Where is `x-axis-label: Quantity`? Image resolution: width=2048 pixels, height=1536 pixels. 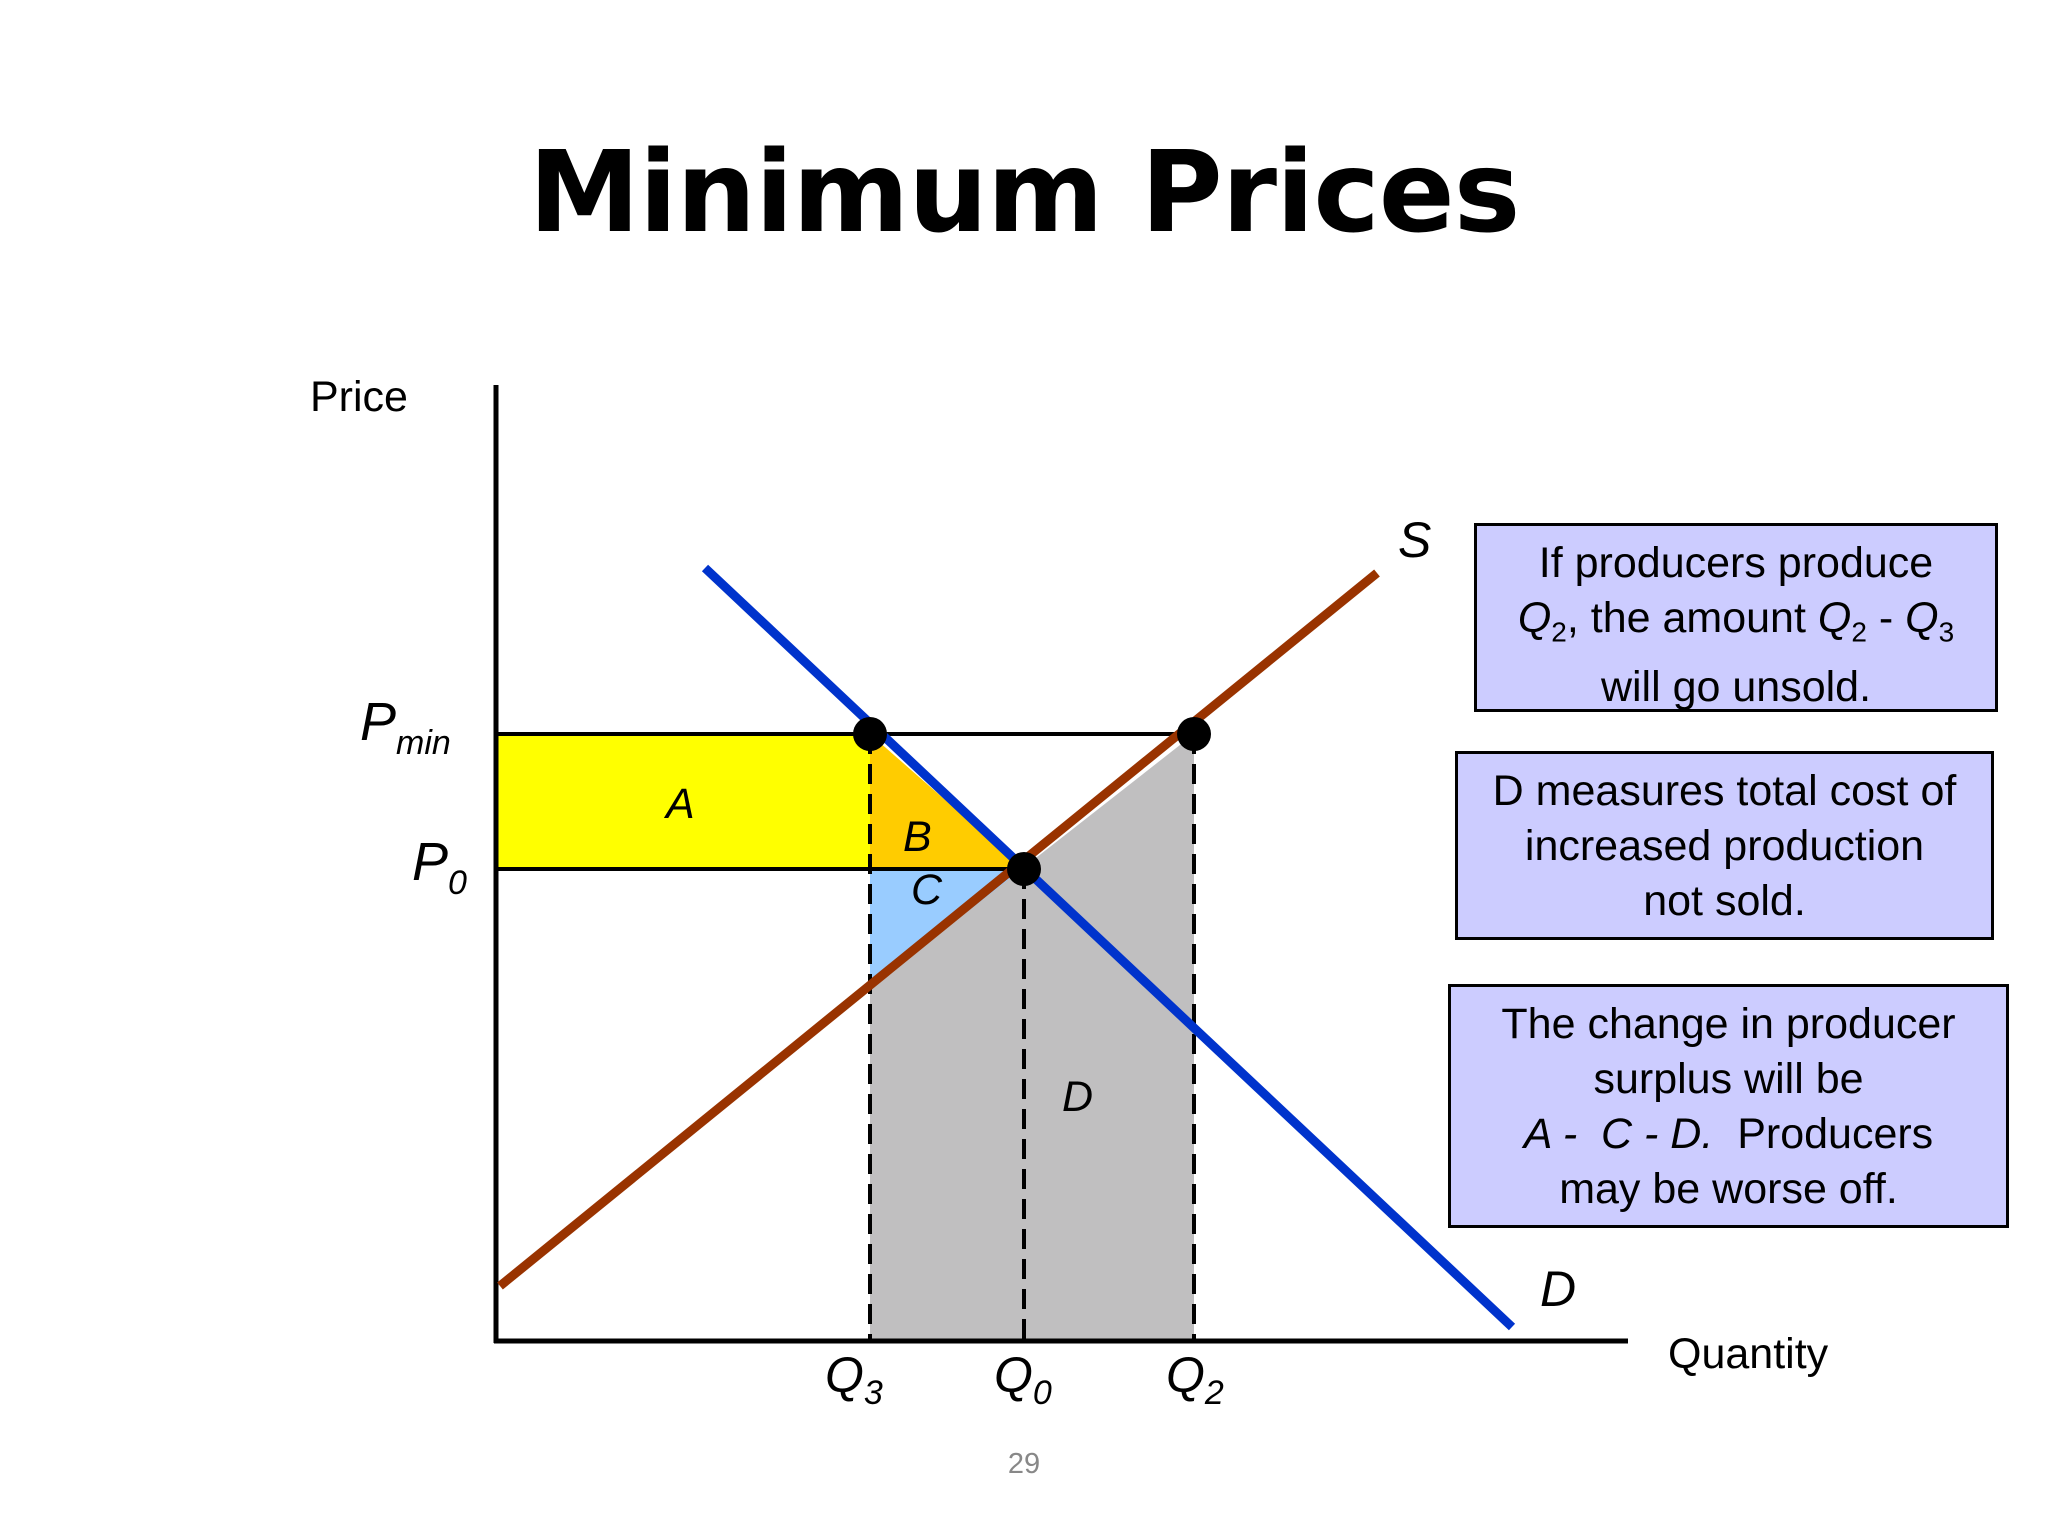
x-axis-label: Quantity is located at coordinates (1748, 1354).